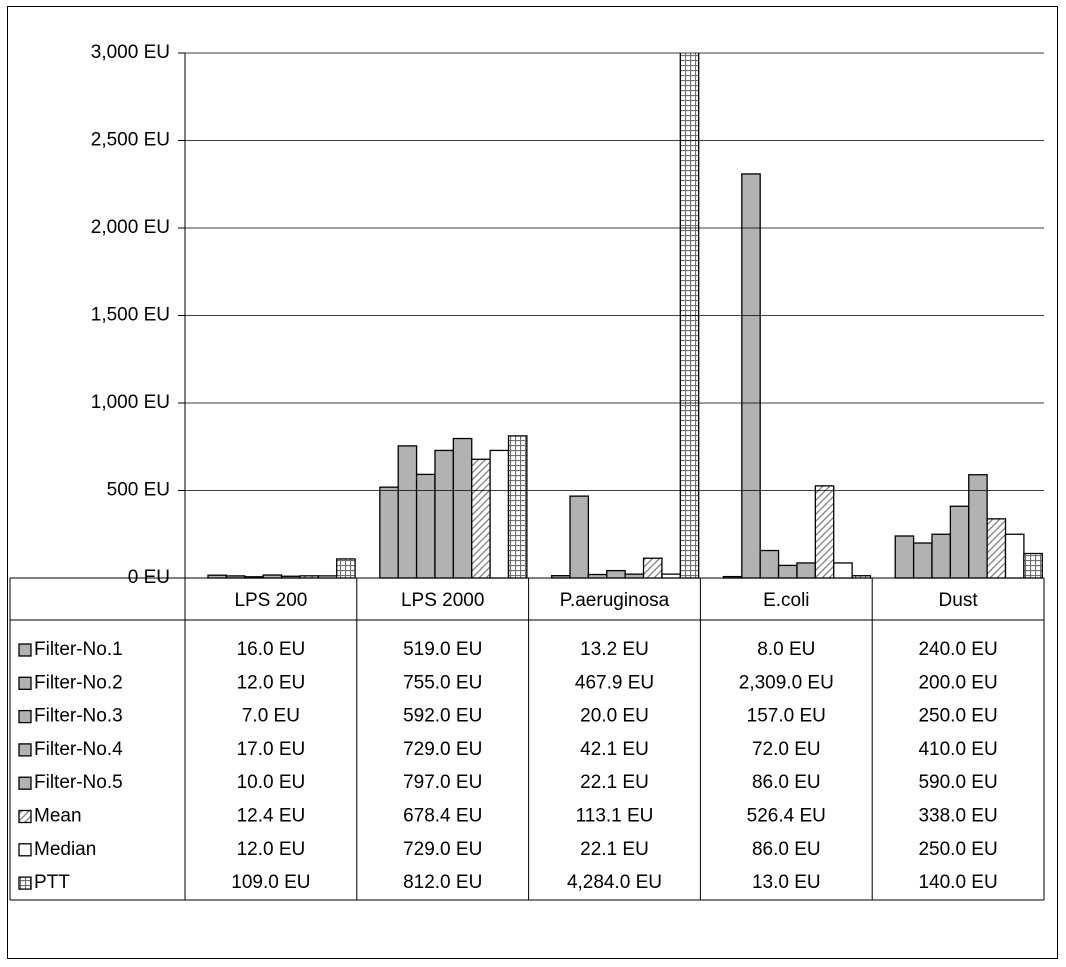  What do you see at coordinates (786, 749) in the screenshot?
I see `table-cell: 72.0 EU` at bounding box center [786, 749].